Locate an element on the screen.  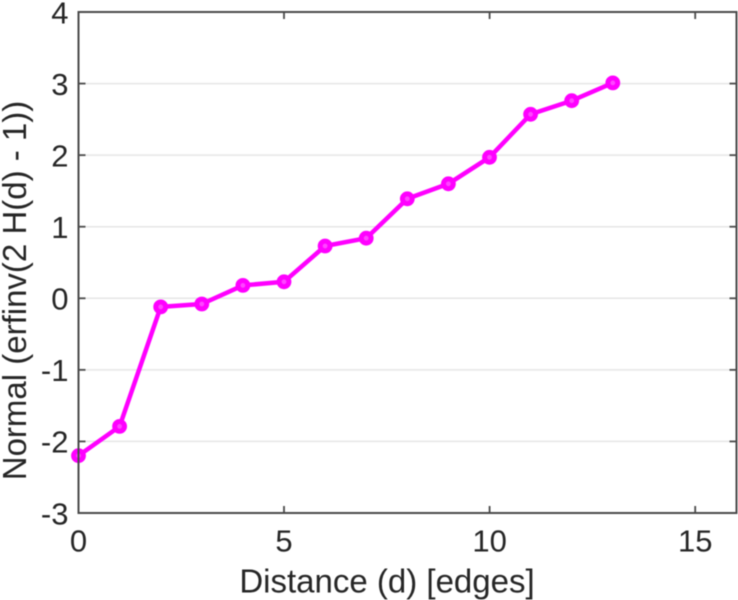
svg-text: 10 is located at coordinates (489, 541).